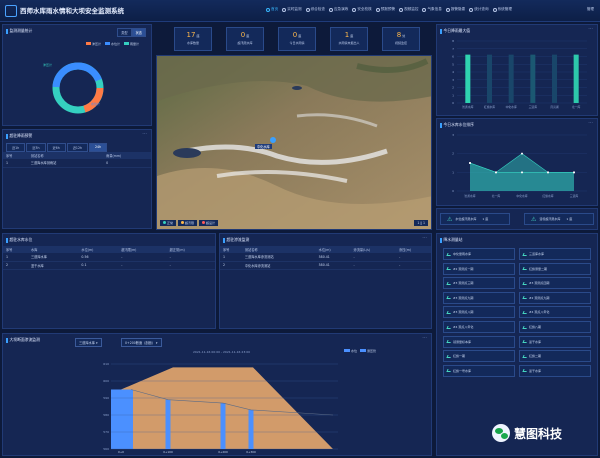 The image size is (600, 458). What do you see at coordinates (245, 39) in the screenshot?
I see `stat-card: 0座 超汛限水库` at bounding box center [245, 39].